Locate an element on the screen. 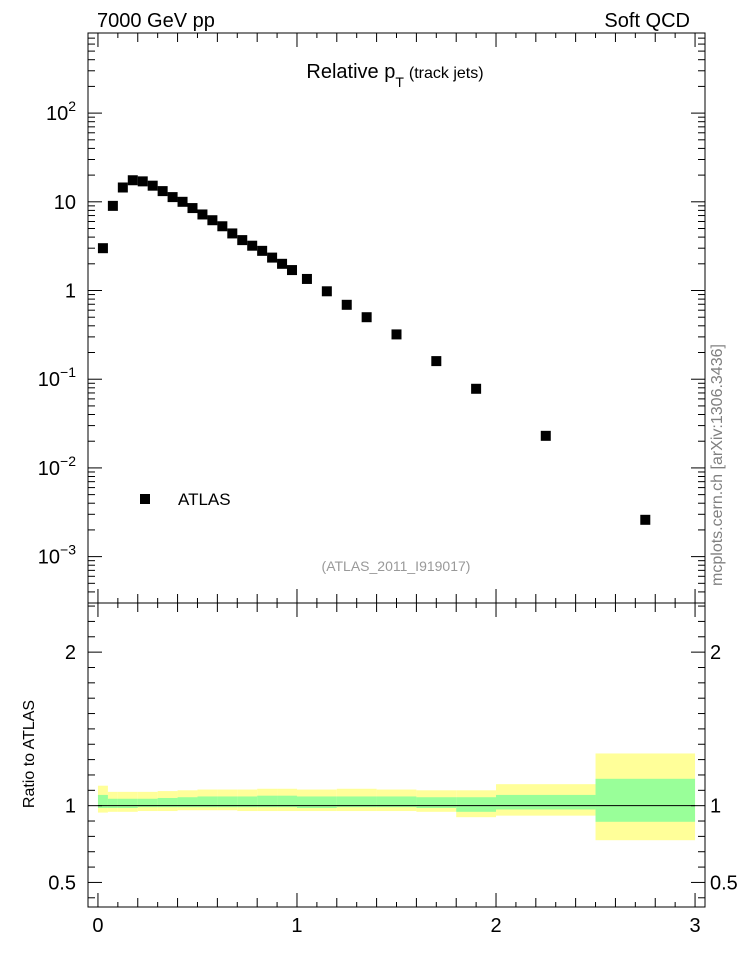 Image resolution: width=746 pixels, height=972 pixels. main-plot-title: Relative pT (track jets) is located at coordinates (394, 75).